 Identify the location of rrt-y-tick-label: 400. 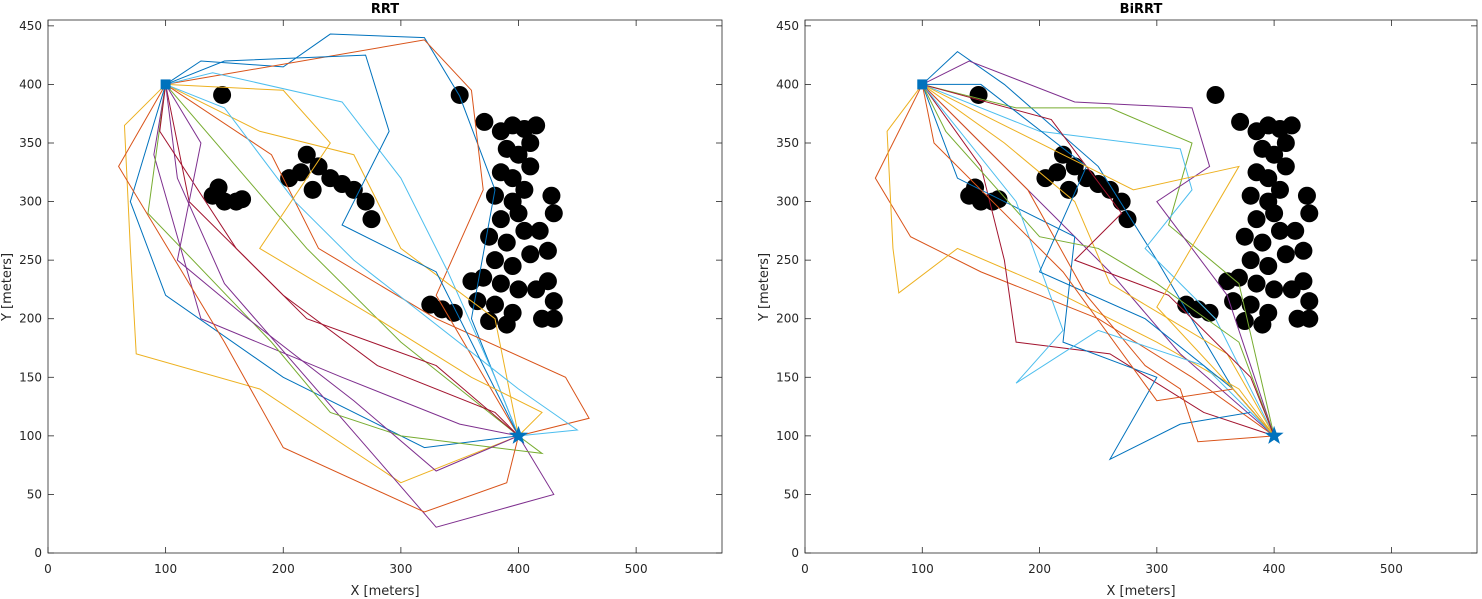
(30, 84).